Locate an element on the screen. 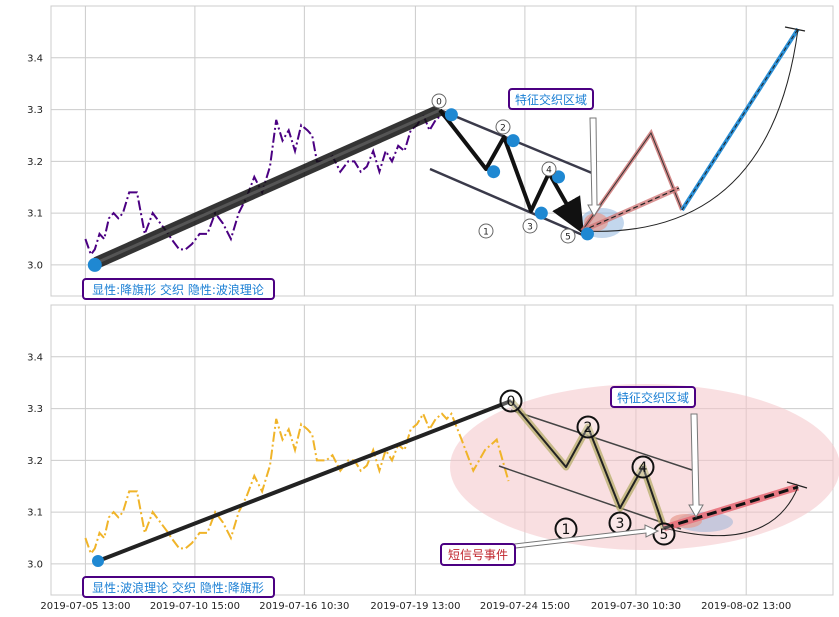 This screenshot has height=617, width=839. lower-short-signal-caption: 短信号事件 is located at coordinates (478, 555).